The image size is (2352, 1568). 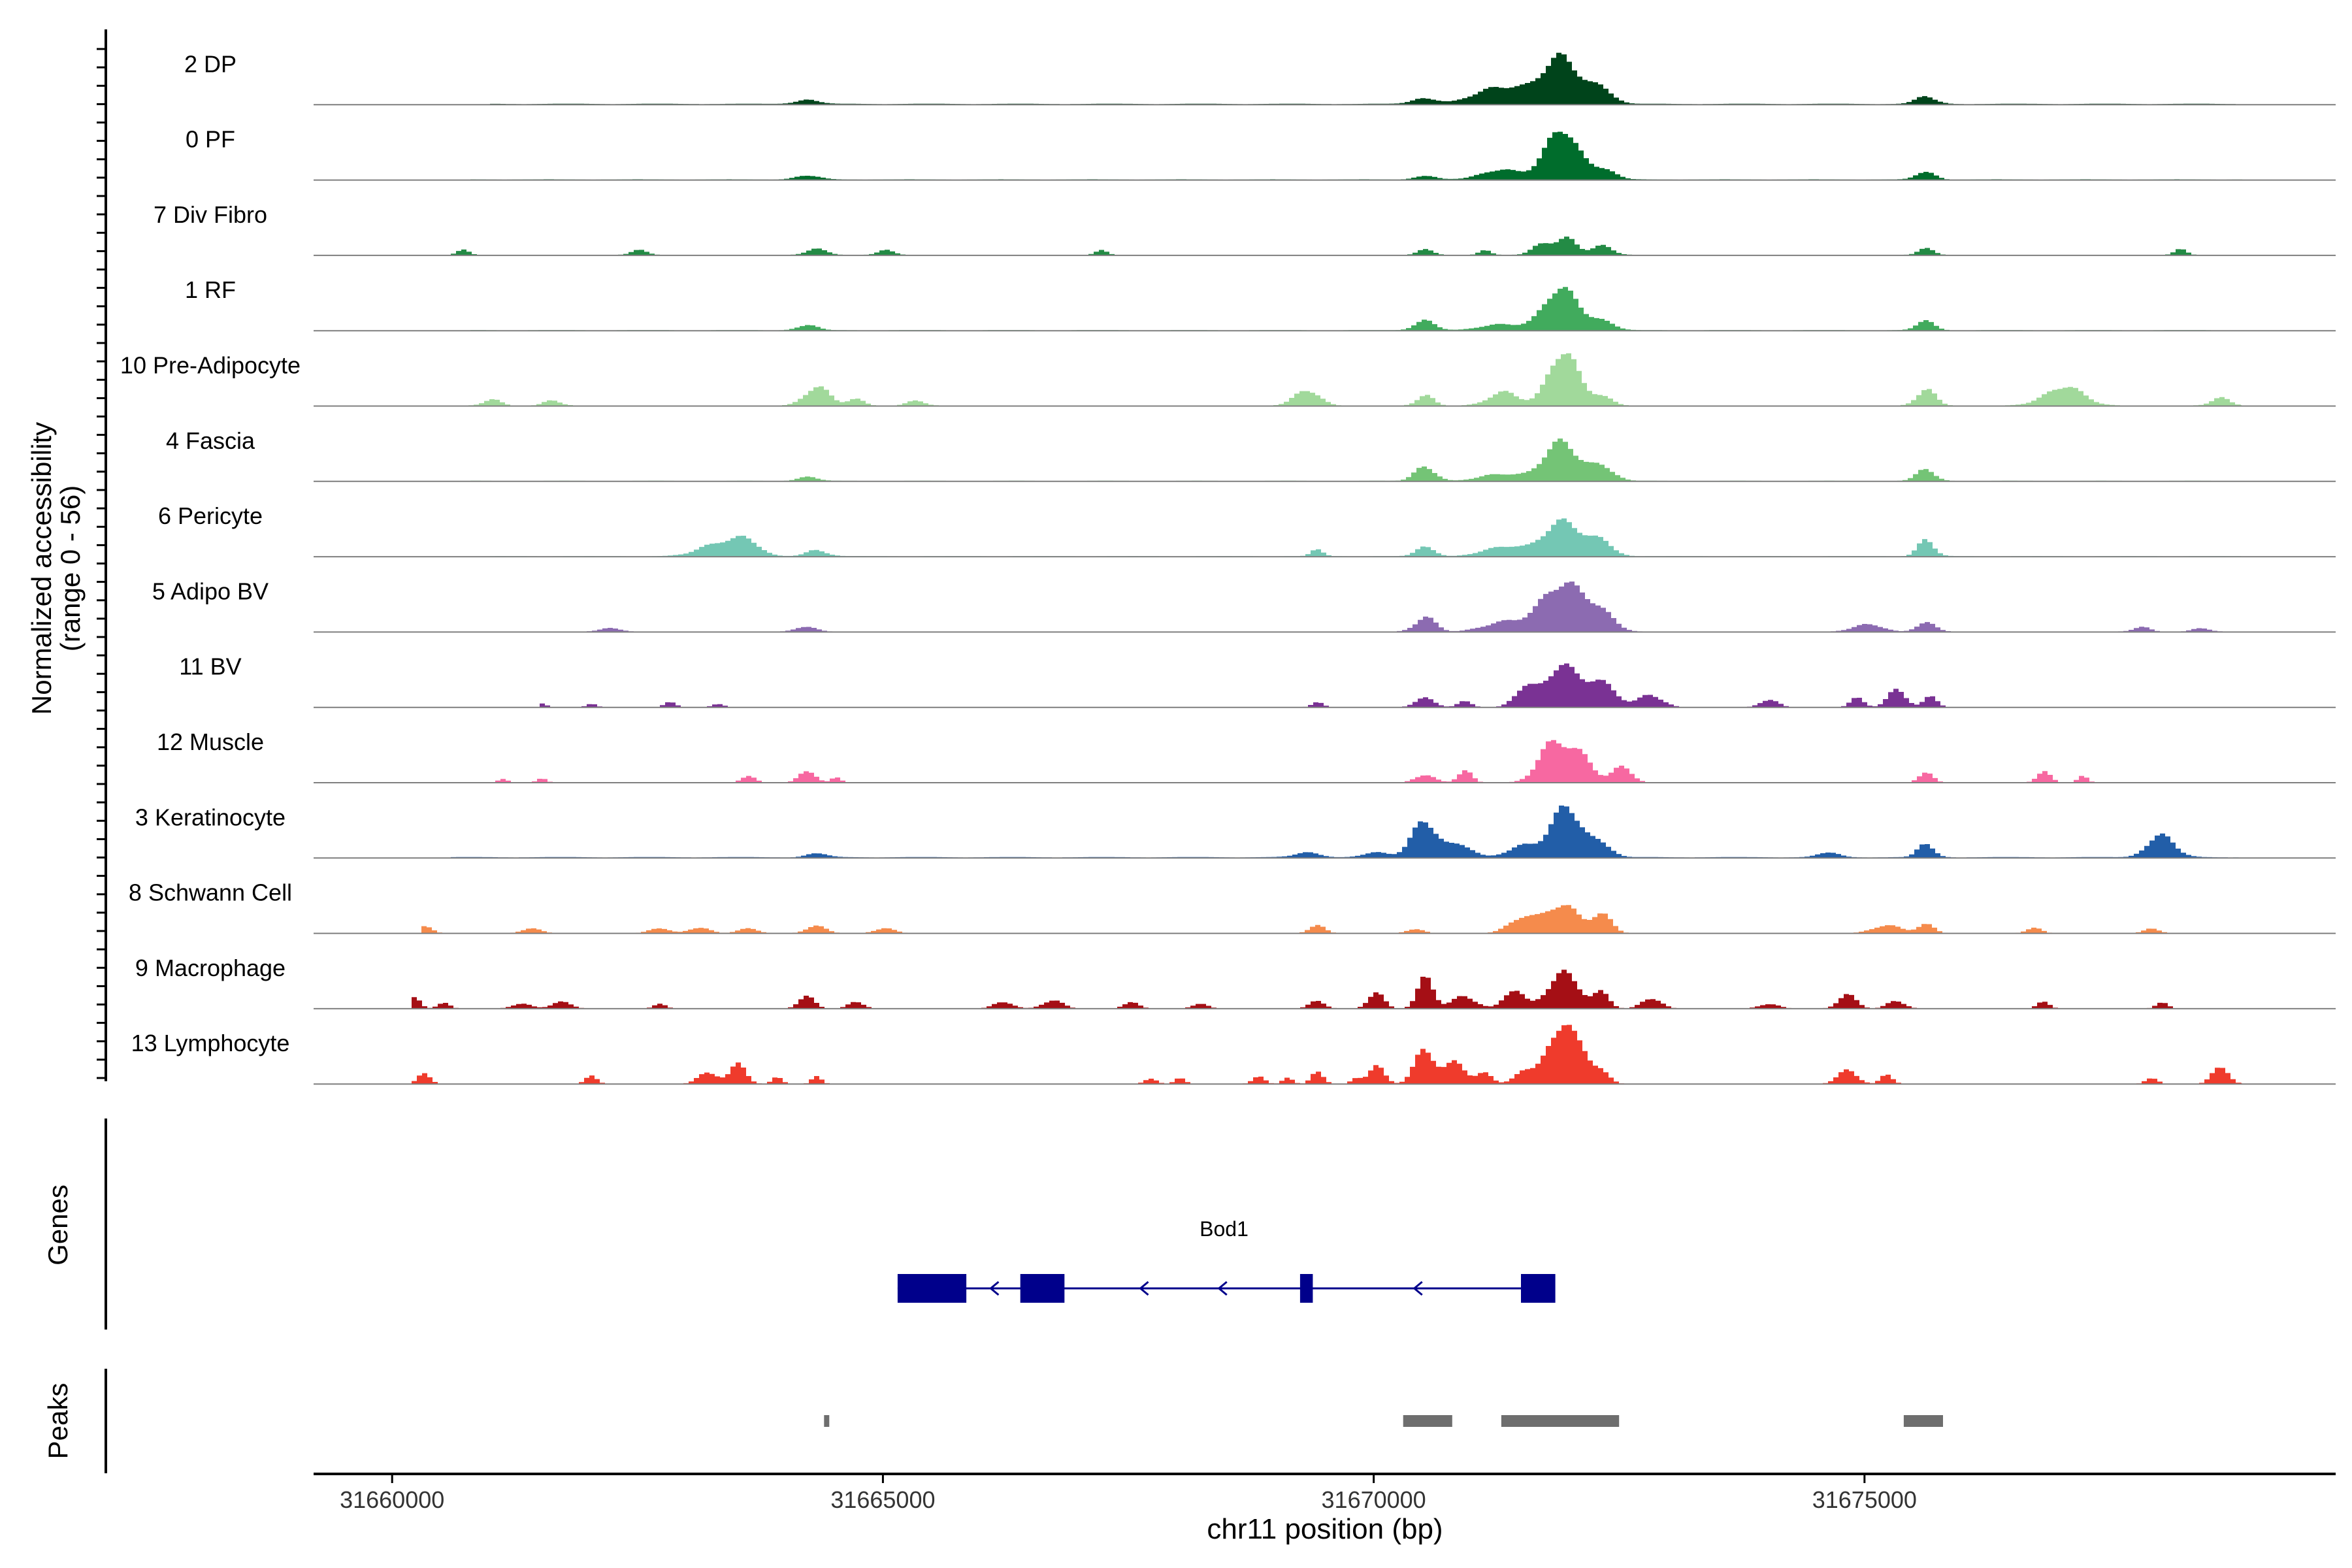 What do you see at coordinates (210, 63) in the screenshot?
I see `track-label: 2 DP` at bounding box center [210, 63].